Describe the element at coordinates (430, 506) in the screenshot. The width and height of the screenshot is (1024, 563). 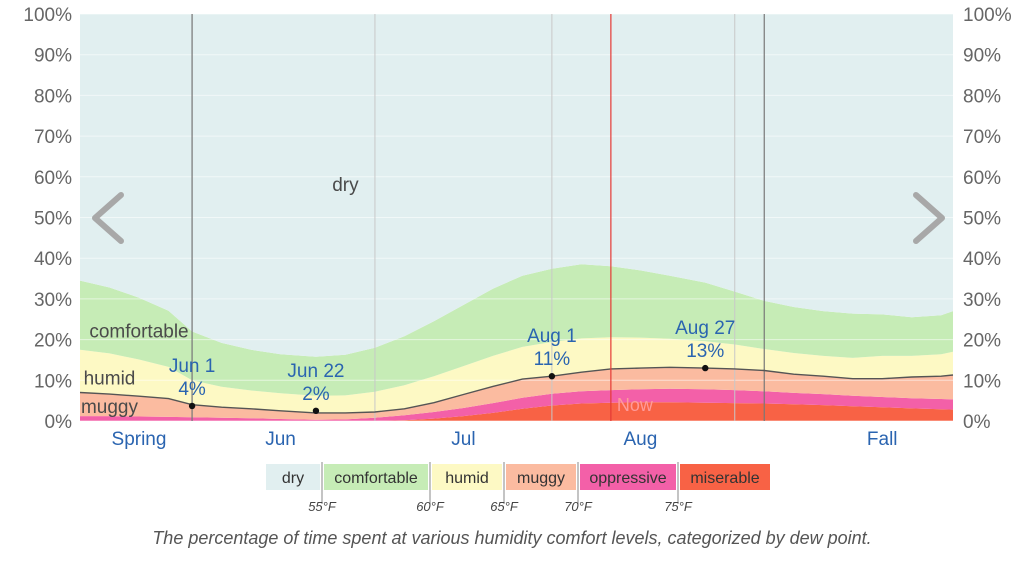
I see `legend-threshold: 60°F` at that location.